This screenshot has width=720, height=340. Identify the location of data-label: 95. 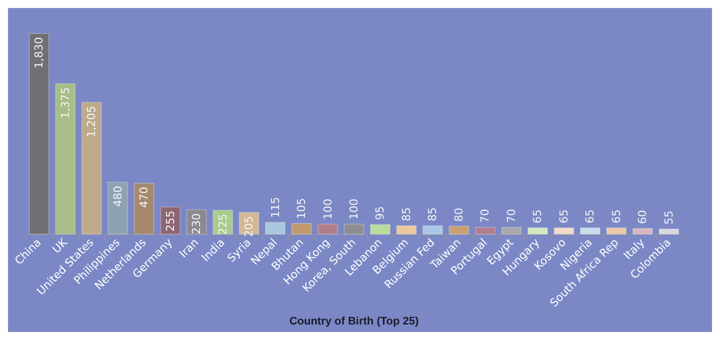
(380, 213).